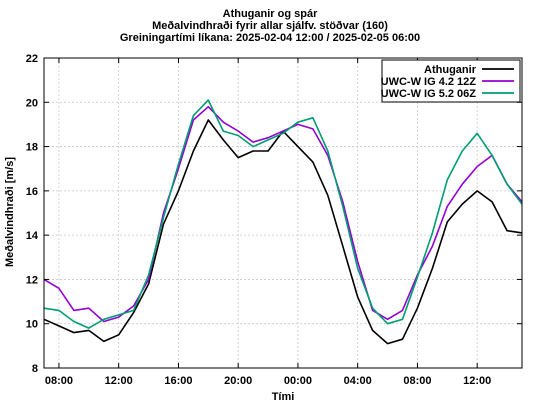 The height and width of the screenshot is (405, 540). I want to click on y-tick-label: 16, so click(32, 192).